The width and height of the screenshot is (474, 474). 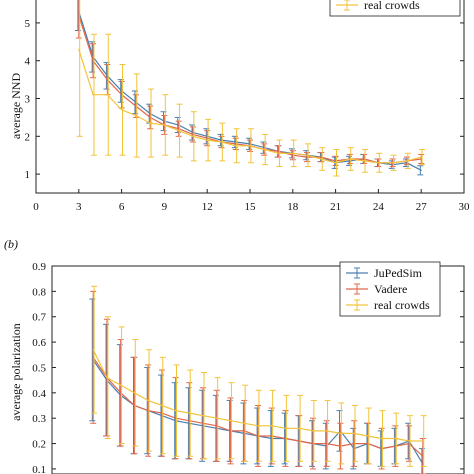 What do you see at coordinates (379, 207) in the screenshot?
I see `panel-a-x-tick-label: 24` at bounding box center [379, 207].